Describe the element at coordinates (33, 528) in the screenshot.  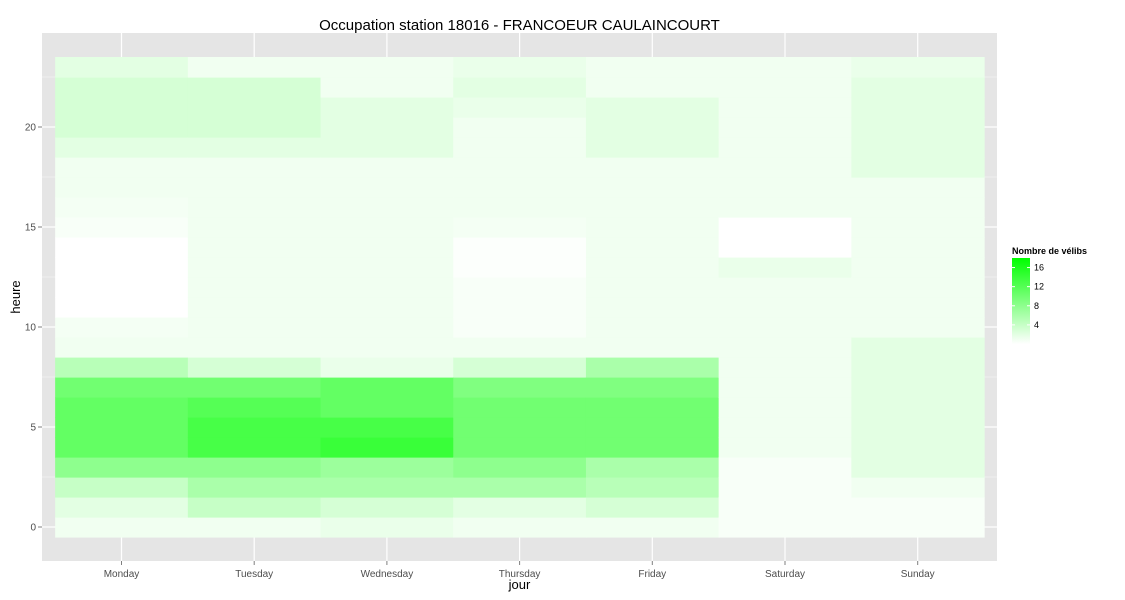
I see `y-tick-label: 0` at that location.